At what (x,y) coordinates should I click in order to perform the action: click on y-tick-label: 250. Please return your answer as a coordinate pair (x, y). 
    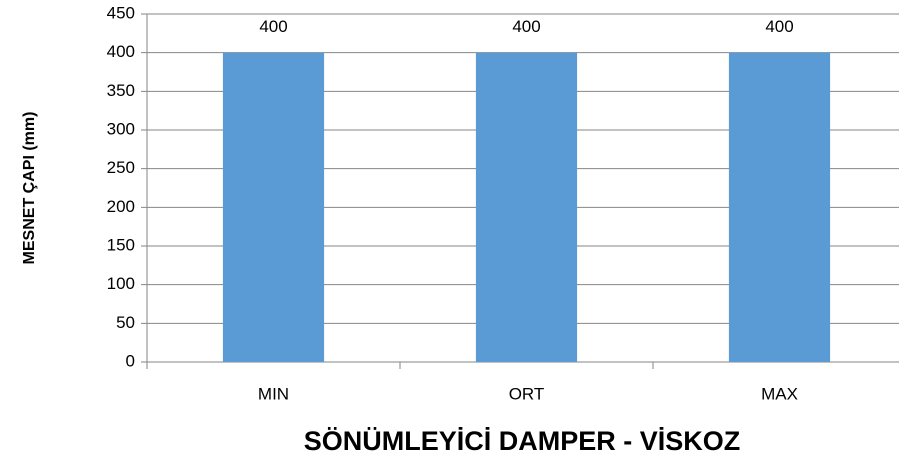
    Looking at the image, I should click on (121, 167).